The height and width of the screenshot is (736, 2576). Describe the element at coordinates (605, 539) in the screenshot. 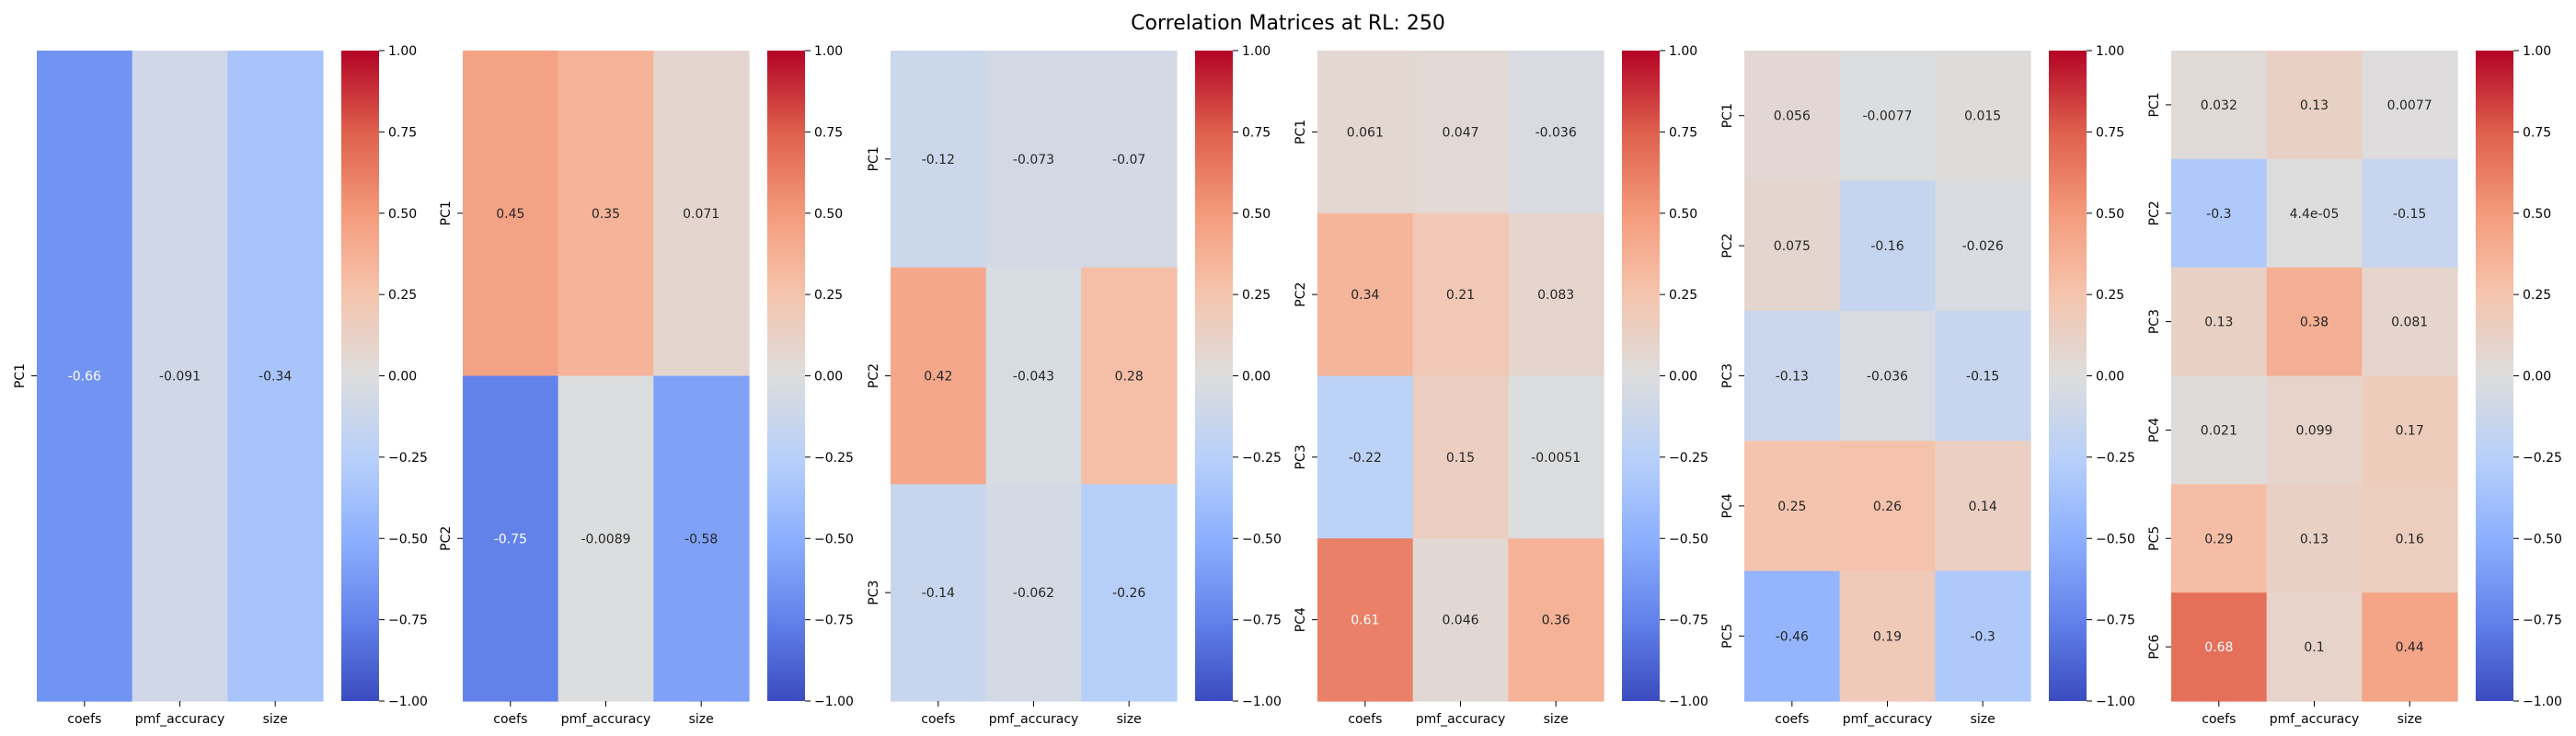

I see `cell-value-label: -0.0089` at that location.